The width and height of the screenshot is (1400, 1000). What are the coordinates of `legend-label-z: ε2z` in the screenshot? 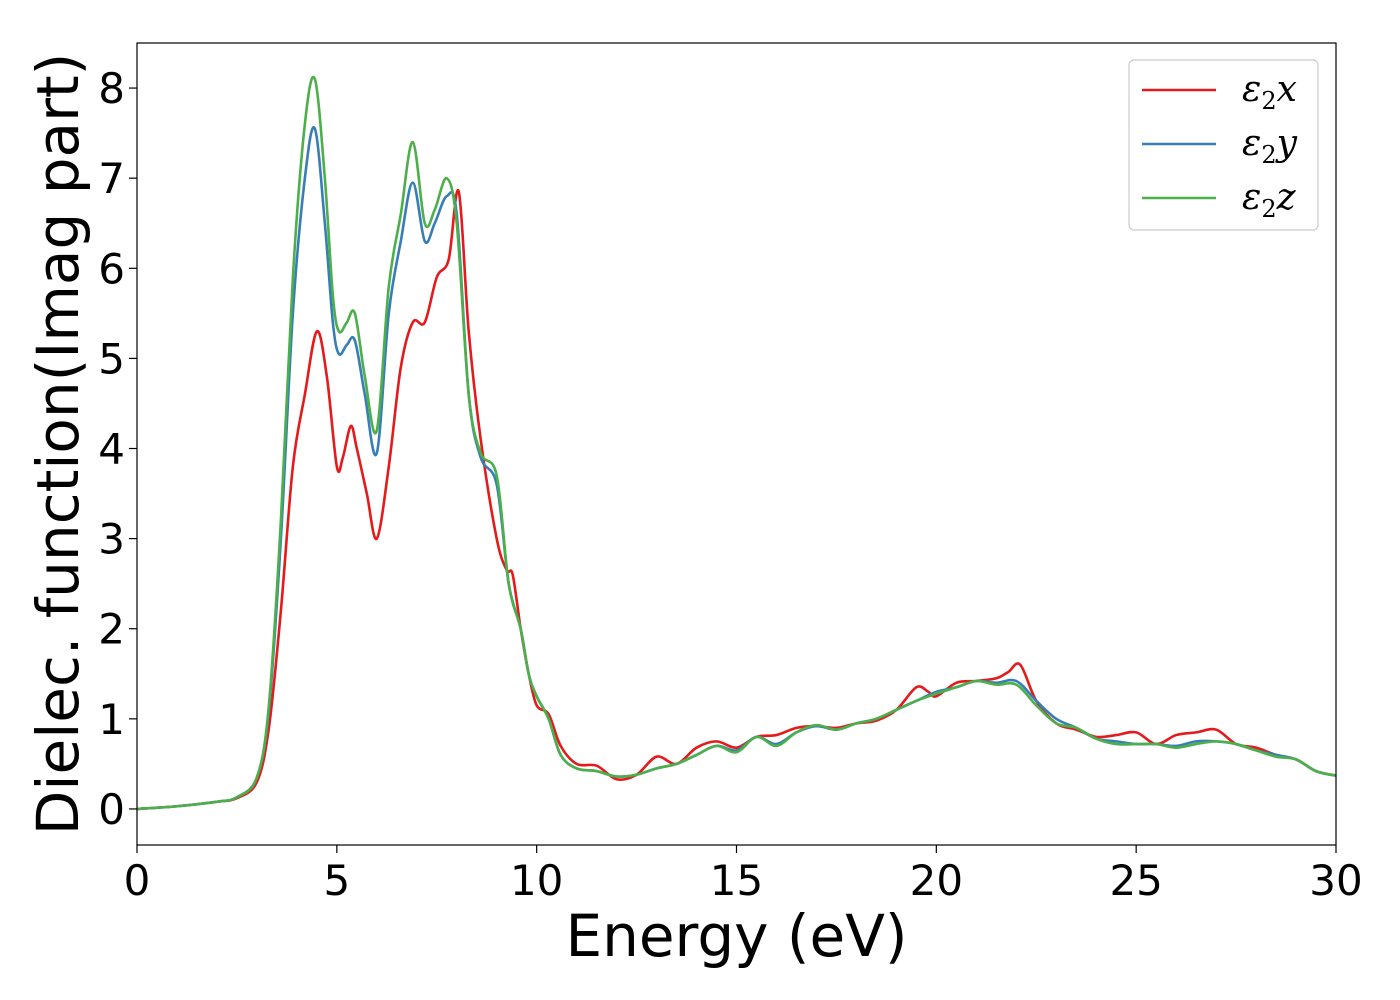 It's located at (1269, 200).